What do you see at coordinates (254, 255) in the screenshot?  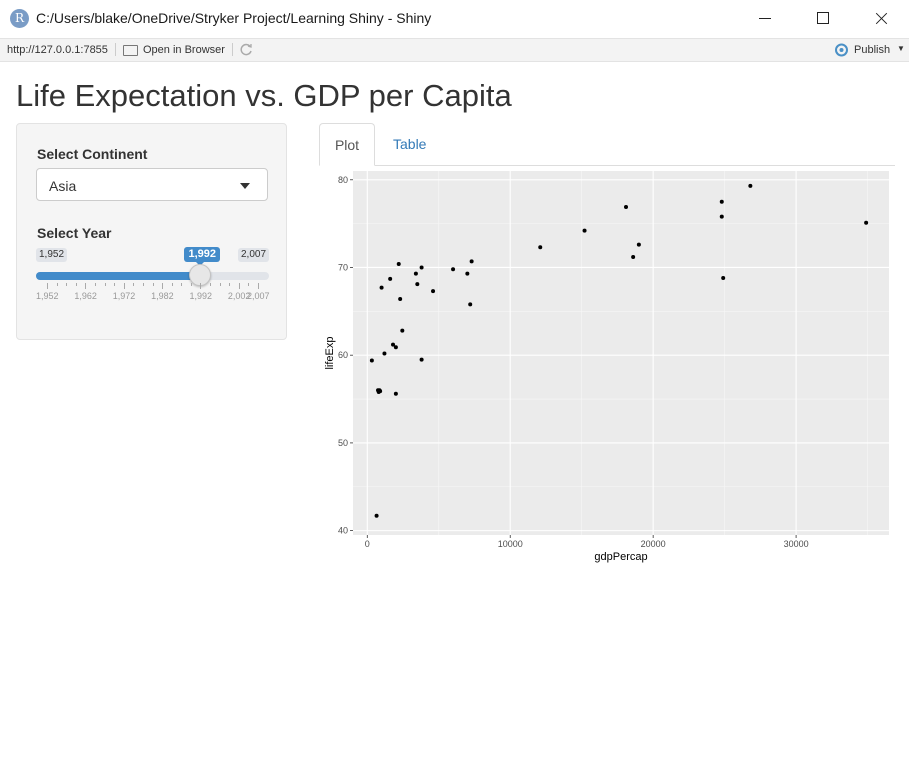 I see `slider-max-label: 2,007` at bounding box center [254, 255].